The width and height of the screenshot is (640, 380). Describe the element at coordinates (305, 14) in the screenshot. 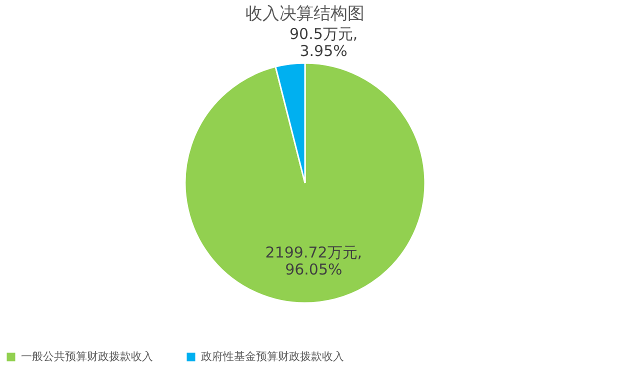

I see `chart-title: 收入决算结构图` at that location.